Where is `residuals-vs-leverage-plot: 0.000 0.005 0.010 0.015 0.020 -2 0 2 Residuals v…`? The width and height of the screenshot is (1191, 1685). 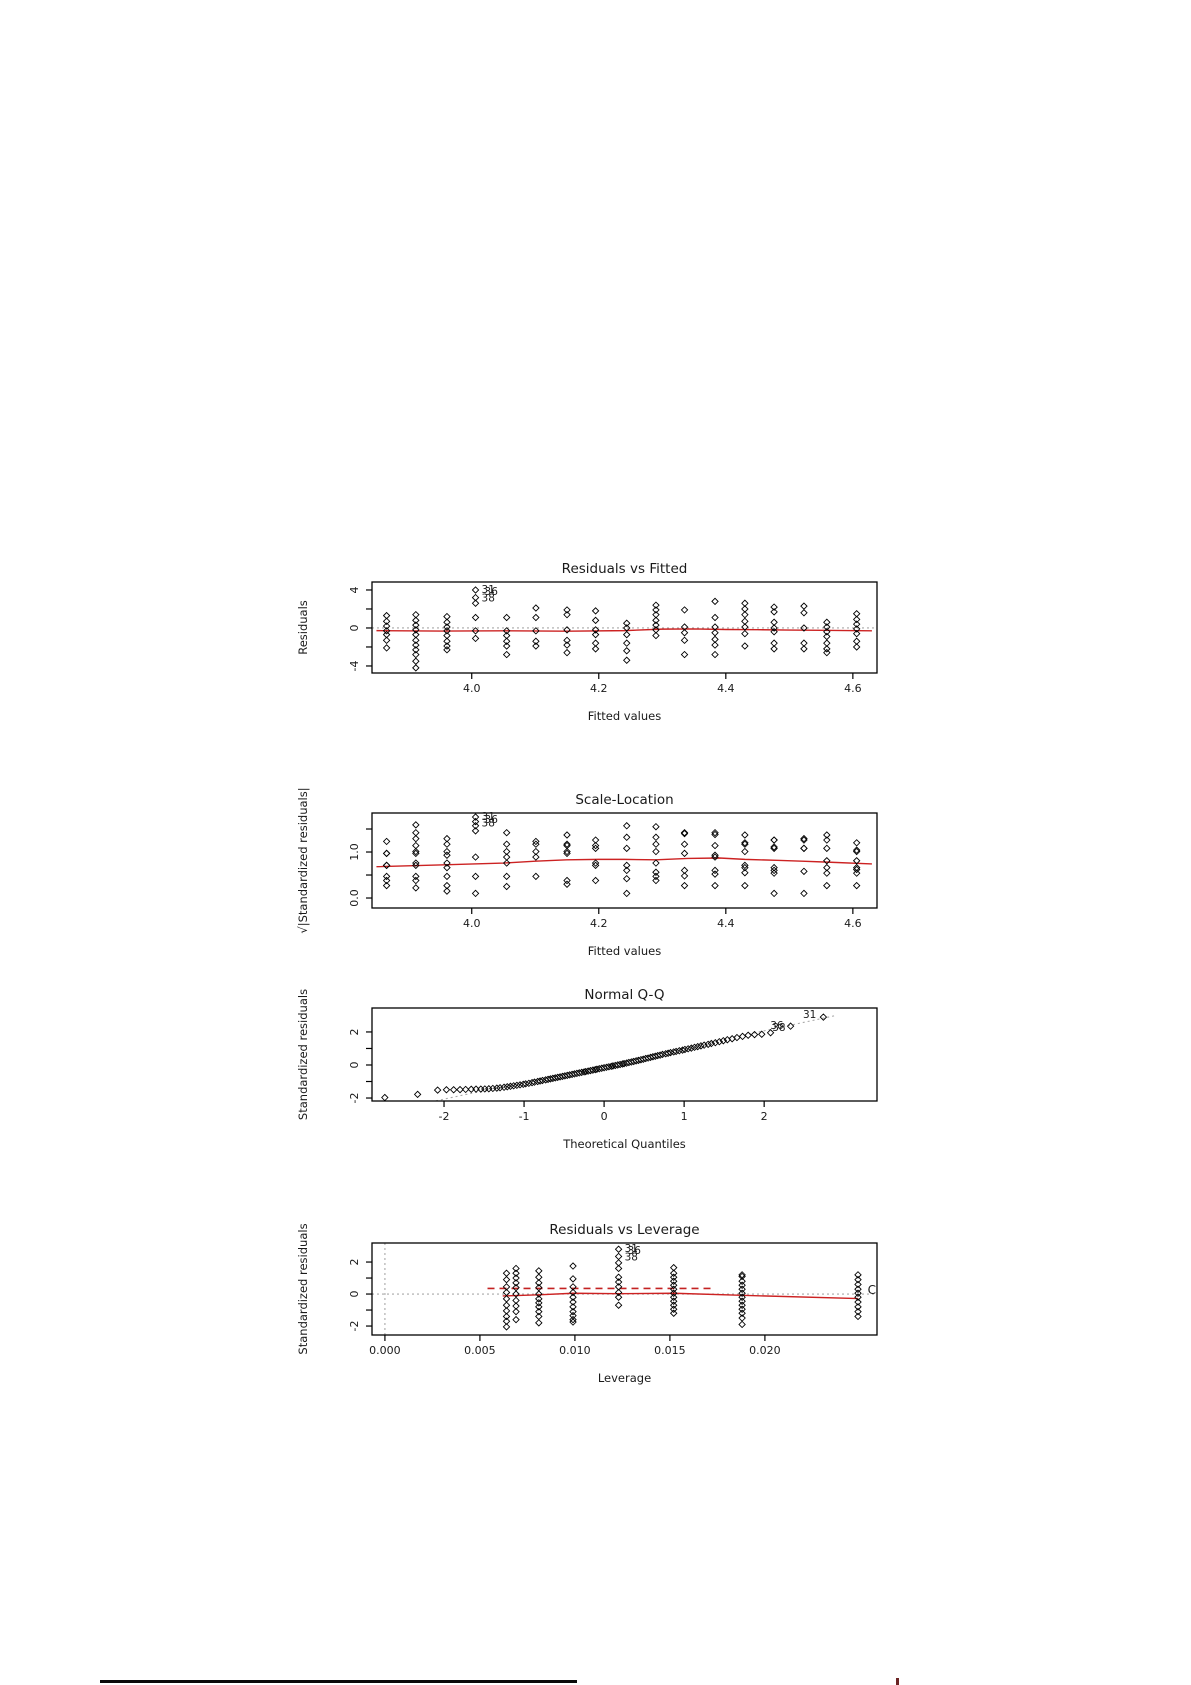
residuals-vs-leverage-plot: 0.000 0.005 0.010 0.015 0.020 -2 0 2 Residuals v… is located at coordinates (587, 1303).